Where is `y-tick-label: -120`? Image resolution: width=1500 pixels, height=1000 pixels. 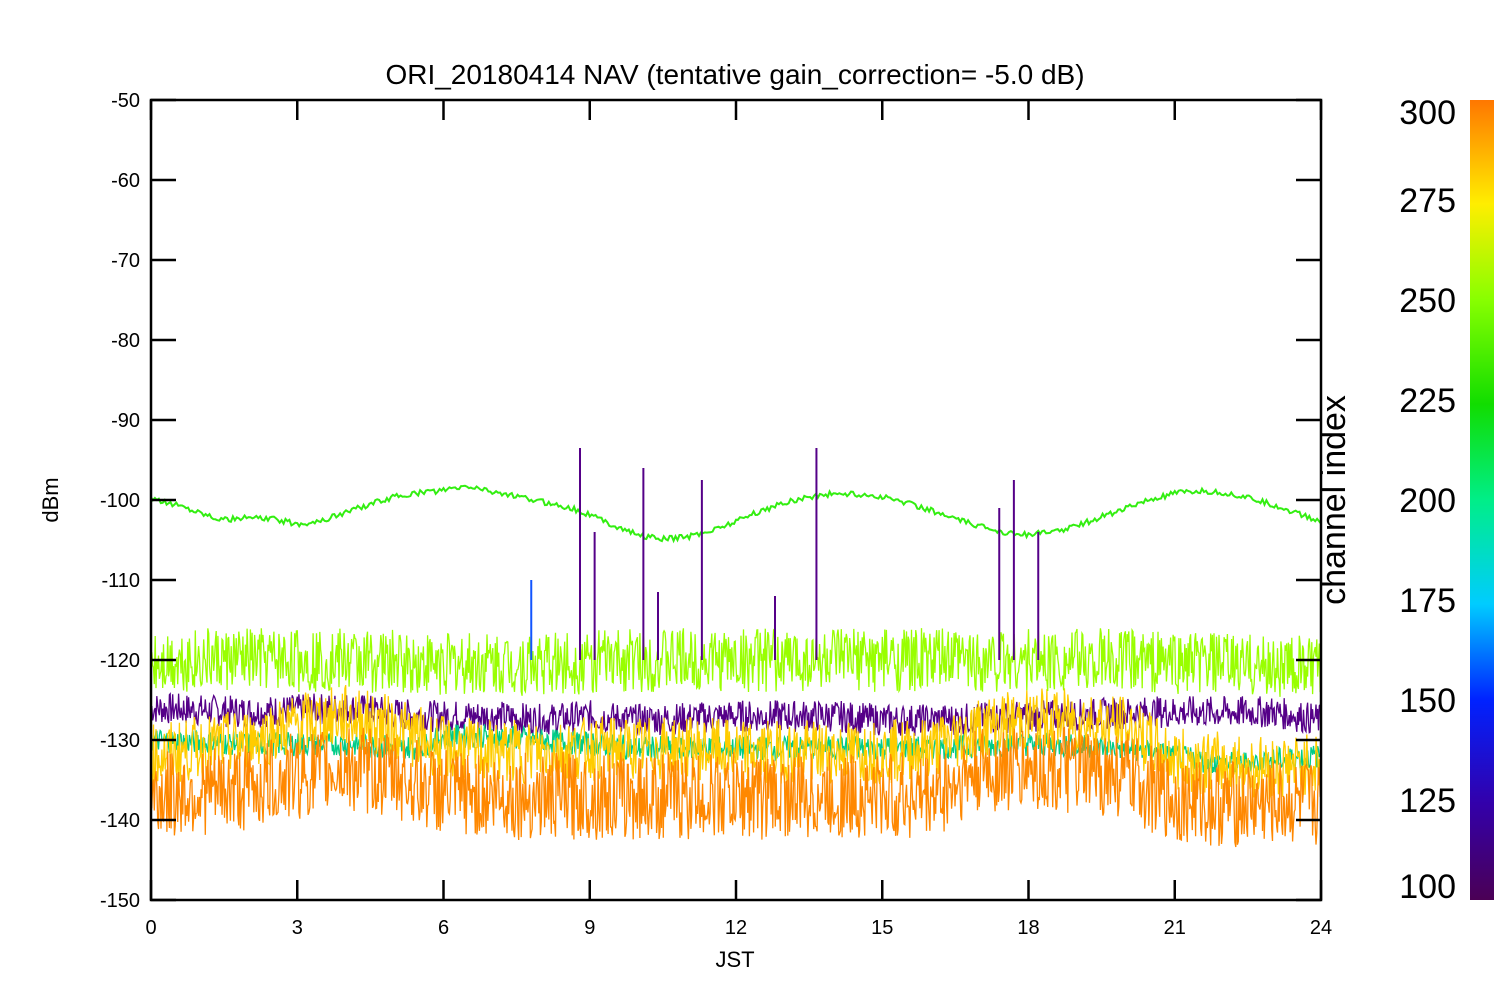
y-tick-label: -120 is located at coordinates (120, 661).